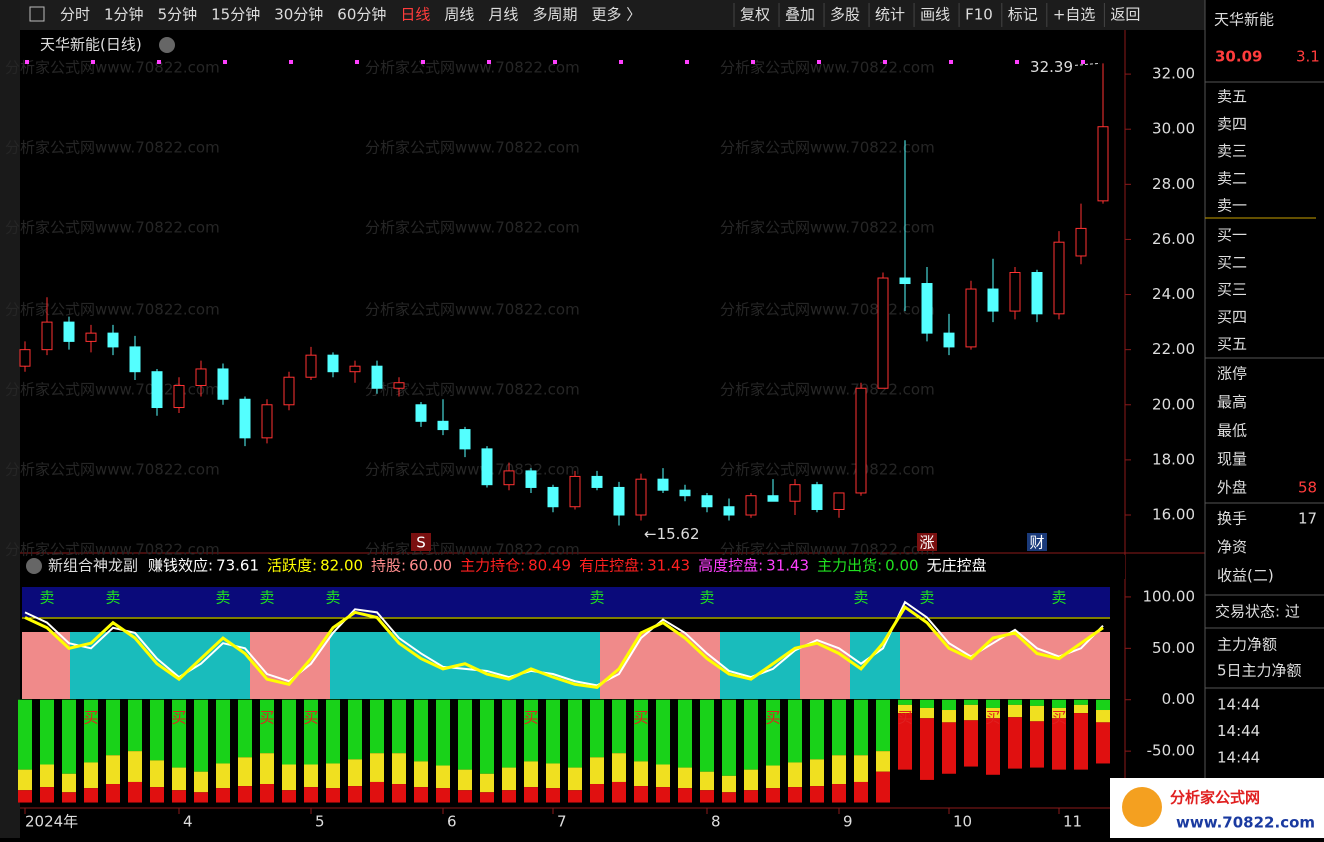 The height and width of the screenshot is (842, 1324). I want to click on toolbar-button: 复权, so click(755, 15).